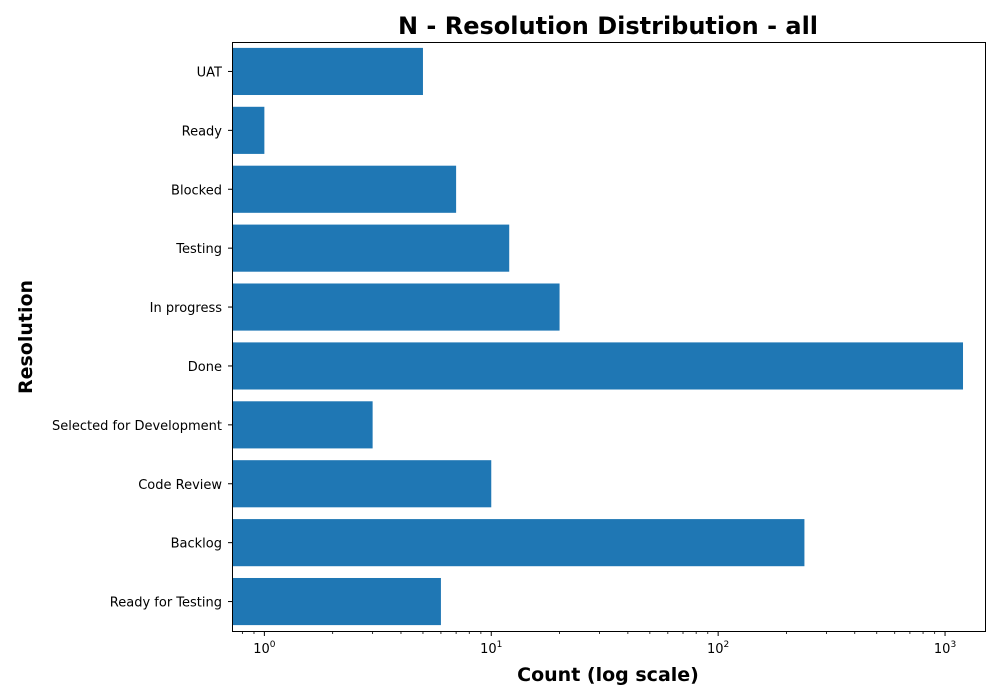 The height and width of the screenshot is (700, 1000). What do you see at coordinates (264, 648) in the screenshot?
I see `x-tick-label: 100` at bounding box center [264, 648].